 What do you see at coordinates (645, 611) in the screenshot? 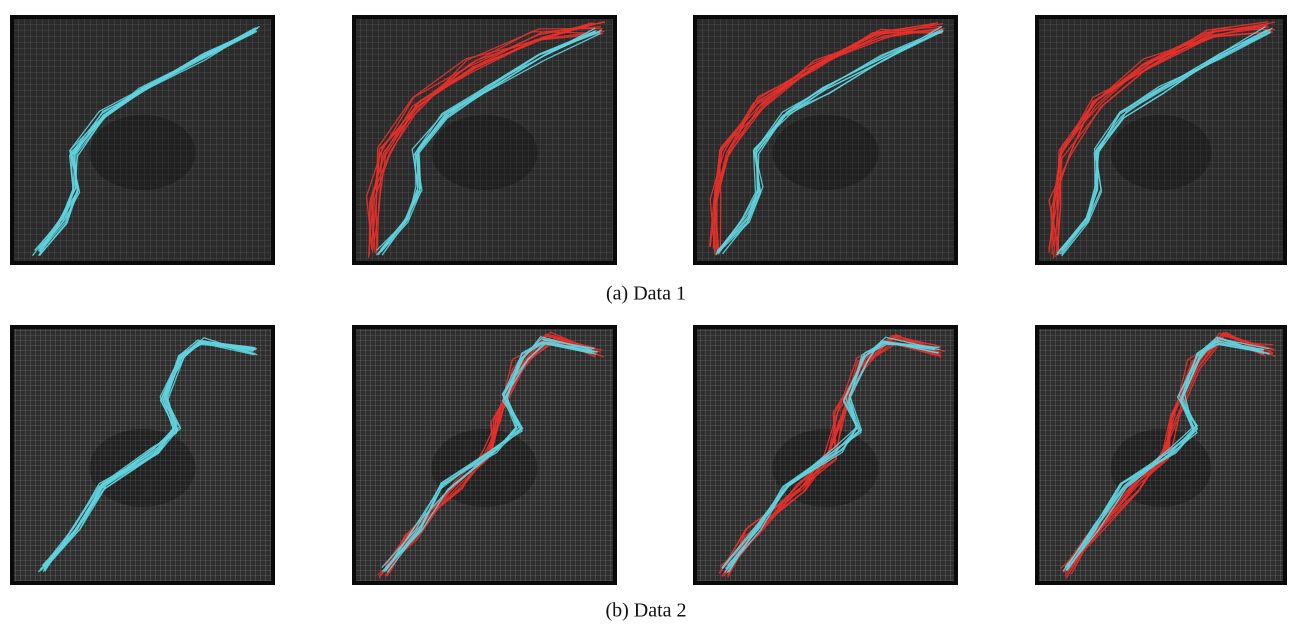
I see `caption: (b) Data 2` at bounding box center [645, 611].